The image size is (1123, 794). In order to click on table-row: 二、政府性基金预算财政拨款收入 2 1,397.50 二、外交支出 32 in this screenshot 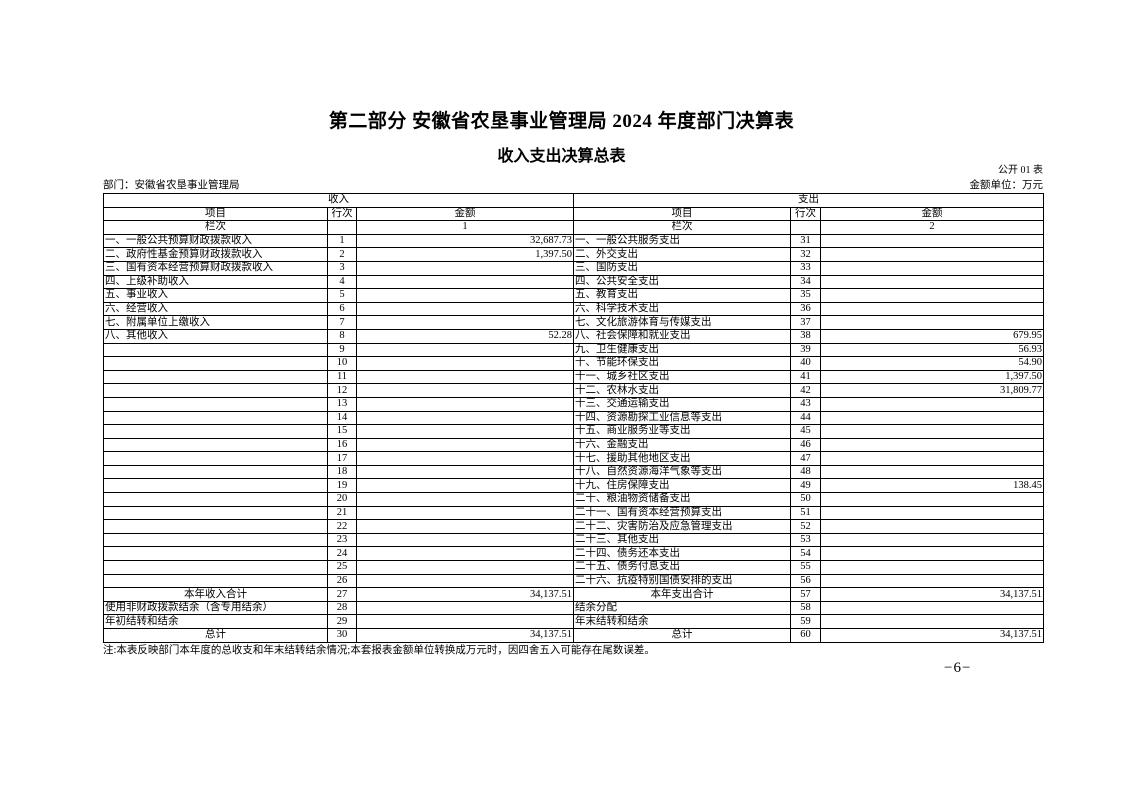, I will do `click(573, 254)`.